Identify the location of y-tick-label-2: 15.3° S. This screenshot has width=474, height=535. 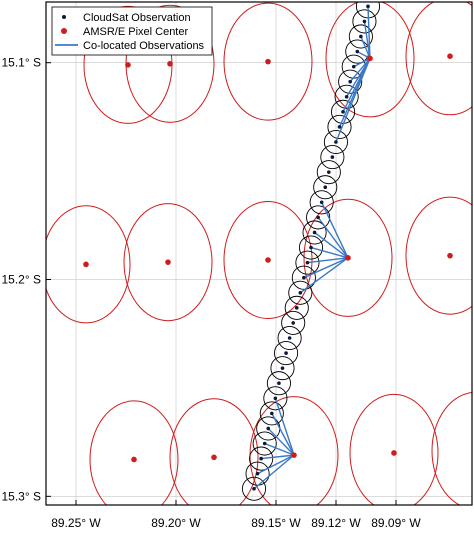
(22, 496).